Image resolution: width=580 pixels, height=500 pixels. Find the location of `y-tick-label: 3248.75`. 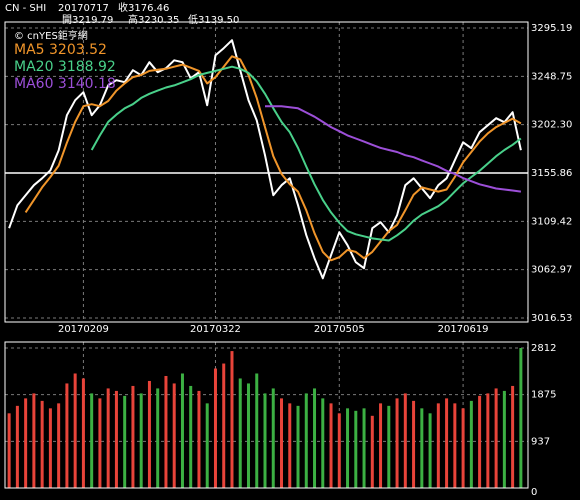

y-tick-label: 3248.75 is located at coordinates (551, 76).